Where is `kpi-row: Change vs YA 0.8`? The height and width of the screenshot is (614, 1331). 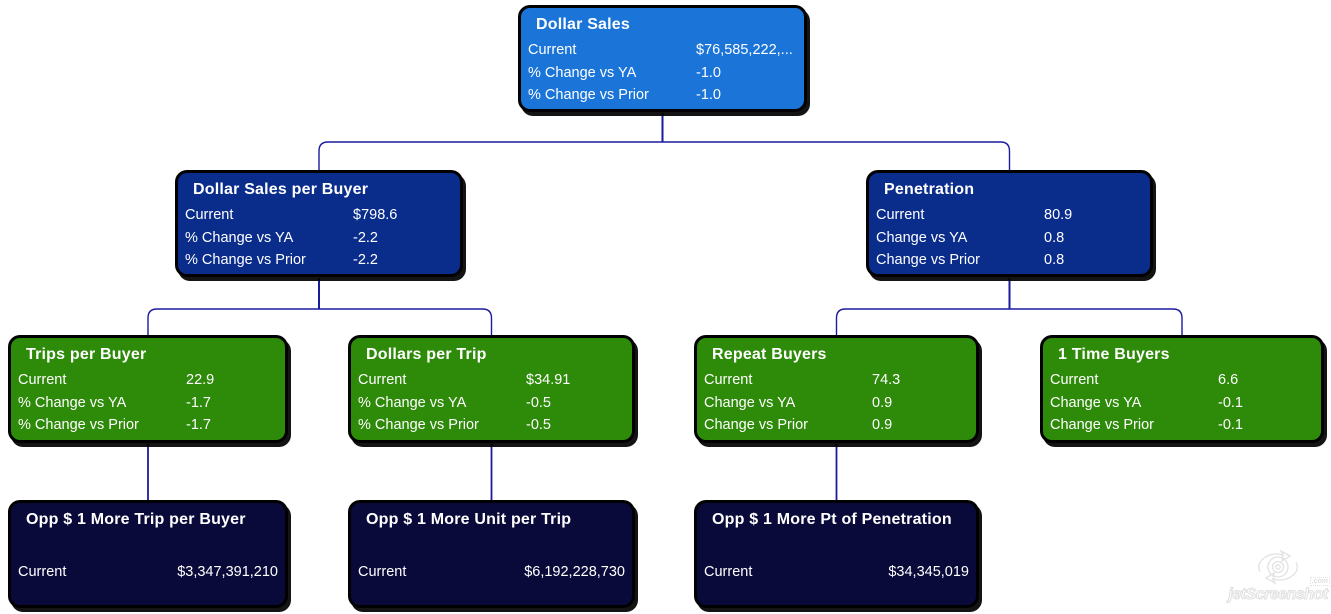 kpi-row: Change vs YA 0.8 is located at coordinates (1009, 238).